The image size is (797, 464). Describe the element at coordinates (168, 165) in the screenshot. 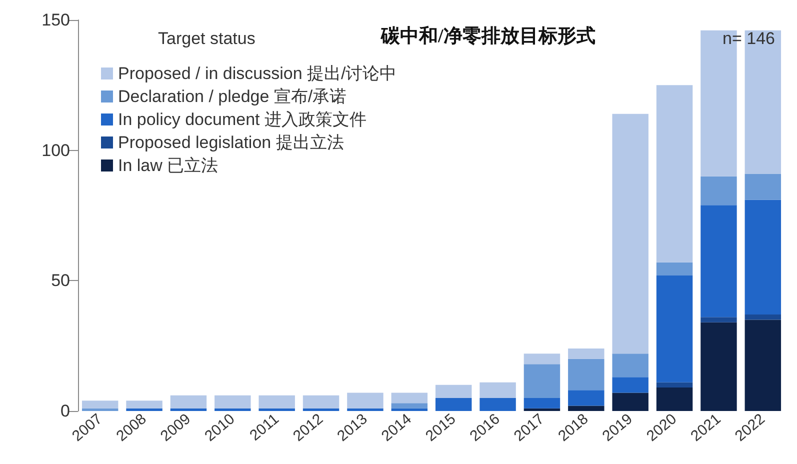

I see `legend-label: In law 已立法` at that location.